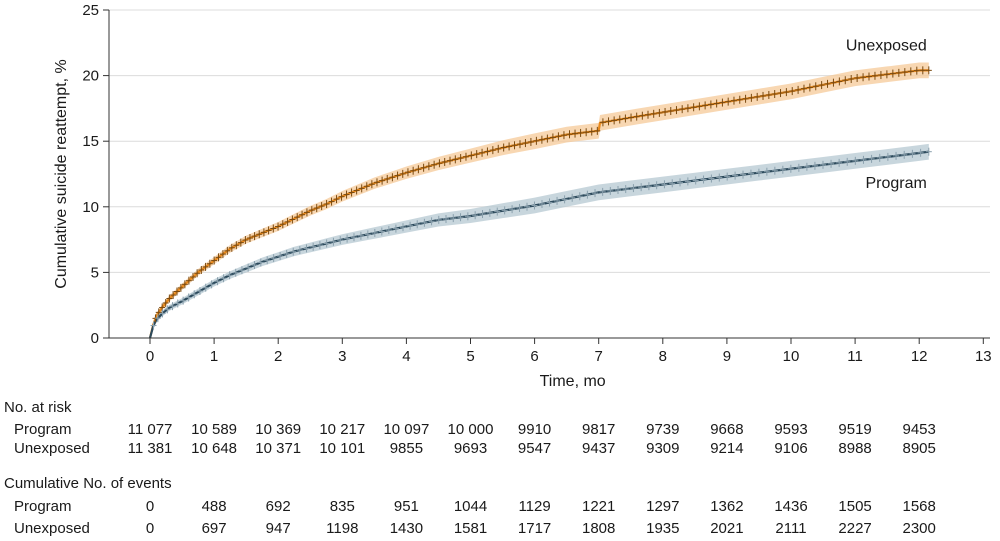  I want to click on table-cell: 9593, so click(790, 429).